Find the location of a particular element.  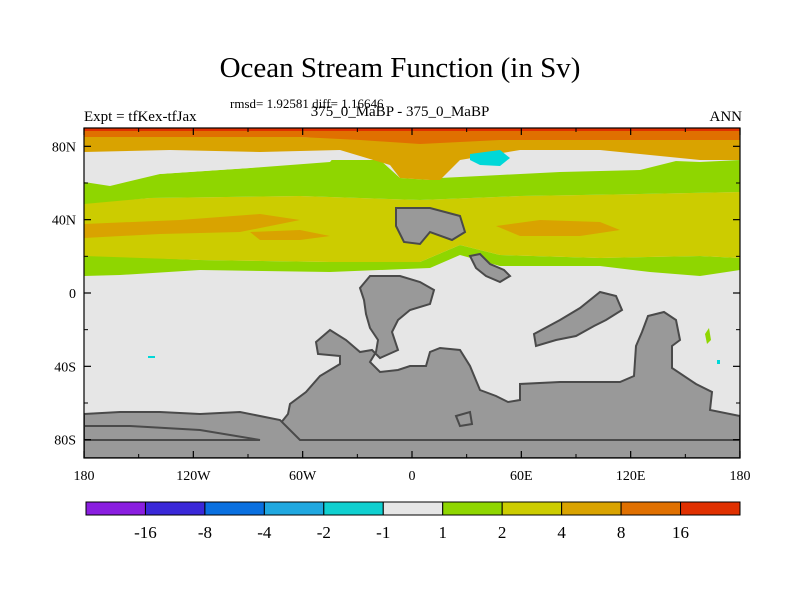

colorbar: -16 -8 -4 -2 -1 1 2 4 8 16 is located at coordinates (413, 521).